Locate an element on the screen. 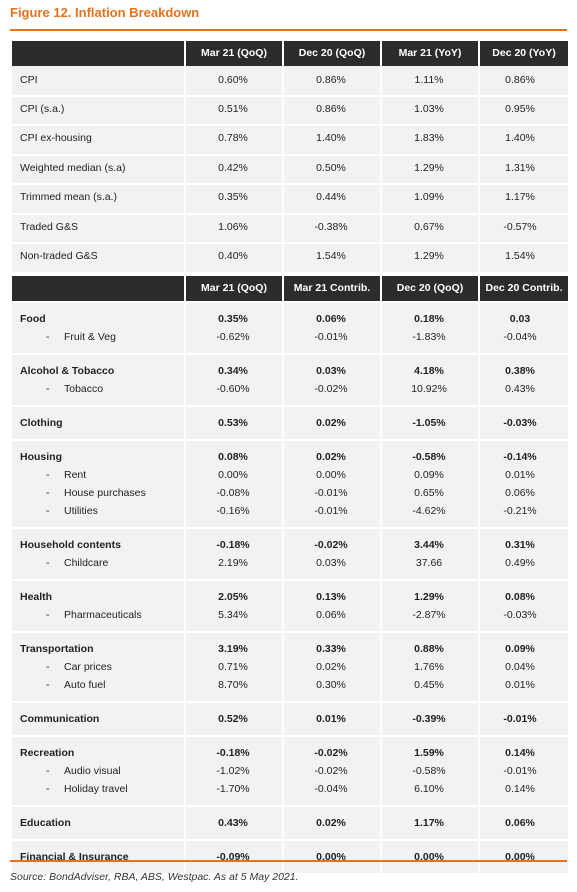 Image resolution: width=577 pixels, height=892 pixels. table2-category-label: Alcohol & Tobacco is located at coordinates (67, 371).